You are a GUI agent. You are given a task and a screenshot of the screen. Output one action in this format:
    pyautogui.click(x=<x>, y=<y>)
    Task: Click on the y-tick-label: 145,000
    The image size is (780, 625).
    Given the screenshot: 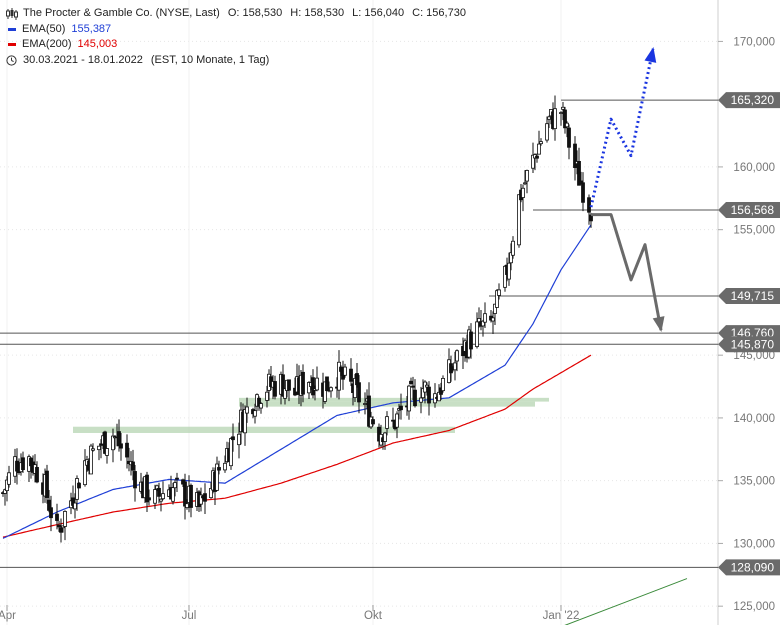 What is the action you would take?
    pyautogui.click(x=754, y=356)
    